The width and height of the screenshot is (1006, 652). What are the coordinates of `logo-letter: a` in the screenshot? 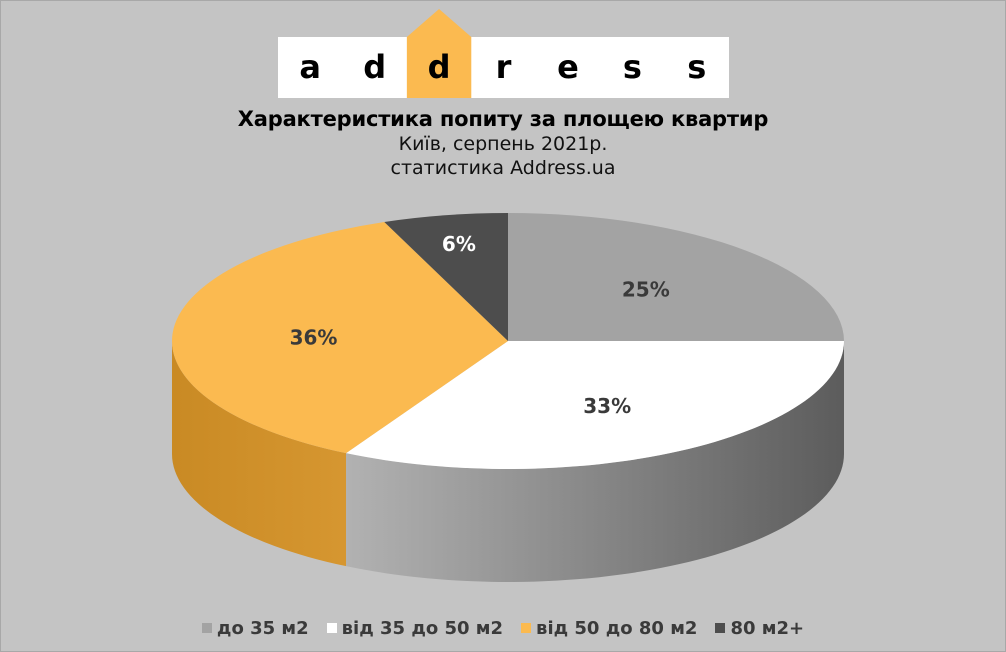 It's located at (310, 67).